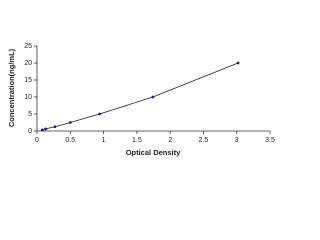  Describe the element at coordinates (30, 131) in the screenshot. I see `y-tick-label: 0` at that location.